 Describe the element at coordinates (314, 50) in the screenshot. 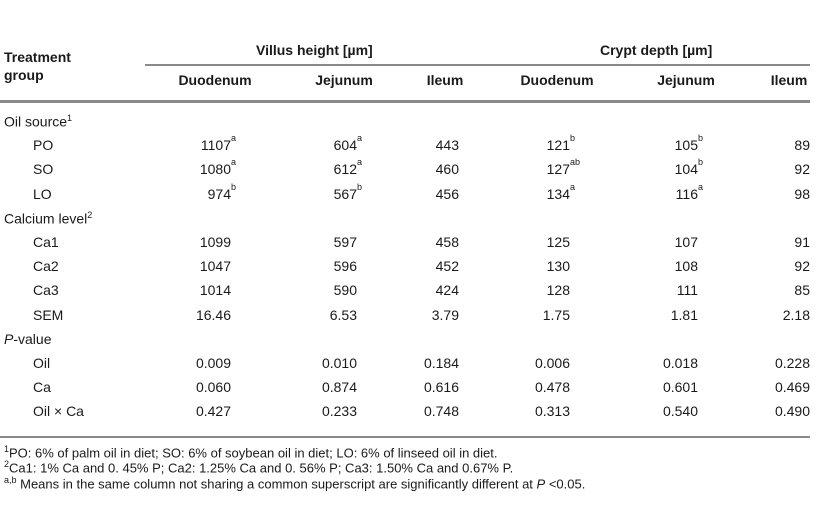

I see `villus-height-header: Villus height [µm]` at that location.